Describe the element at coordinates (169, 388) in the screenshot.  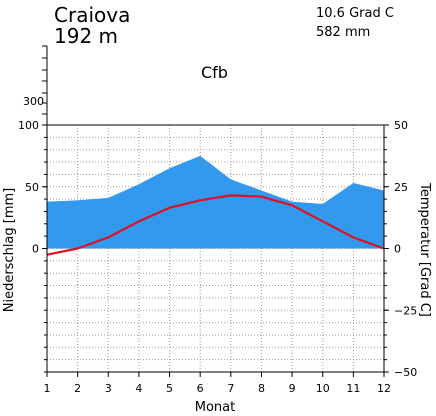
I see `x-tick-label: 5` at that location.